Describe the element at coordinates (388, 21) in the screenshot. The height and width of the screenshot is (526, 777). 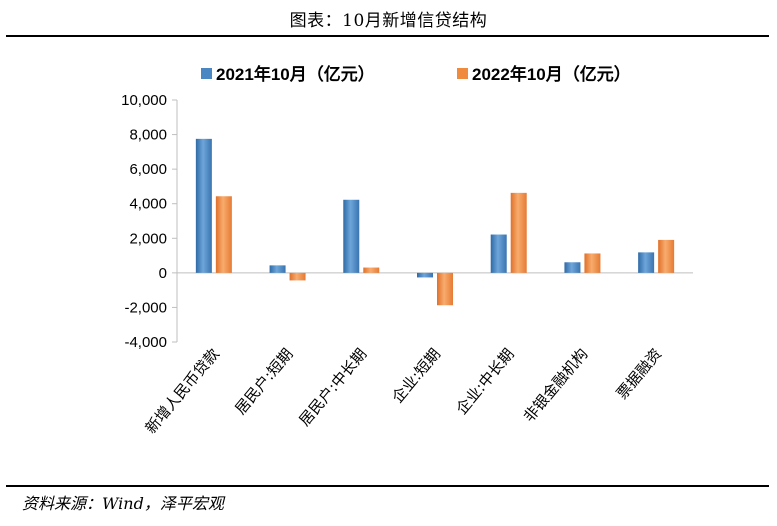
I see `chart-title: 图表：10月新增信贷结构` at that location.